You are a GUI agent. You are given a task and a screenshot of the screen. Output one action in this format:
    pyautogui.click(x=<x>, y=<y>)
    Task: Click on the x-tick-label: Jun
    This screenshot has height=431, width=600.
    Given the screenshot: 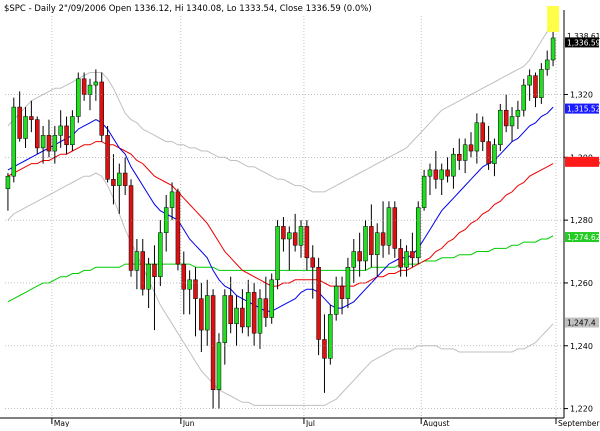 What is the action you would take?
    pyautogui.click(x=188, y=423)
    